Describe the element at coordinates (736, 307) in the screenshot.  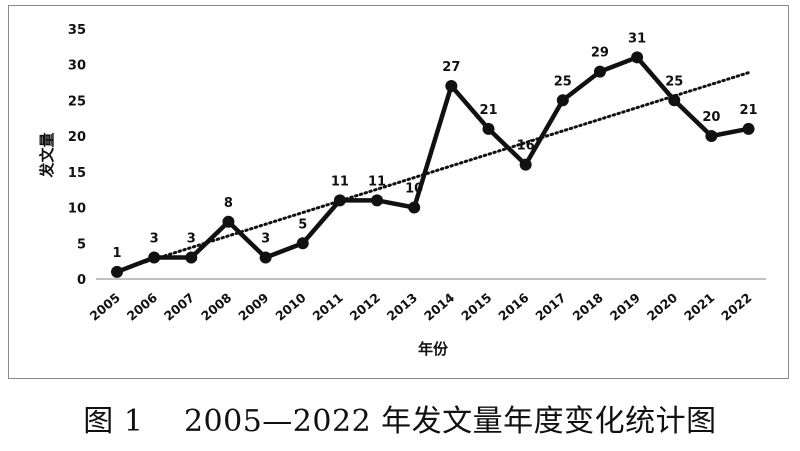
I see `x-tick-label: 2022` at that location.